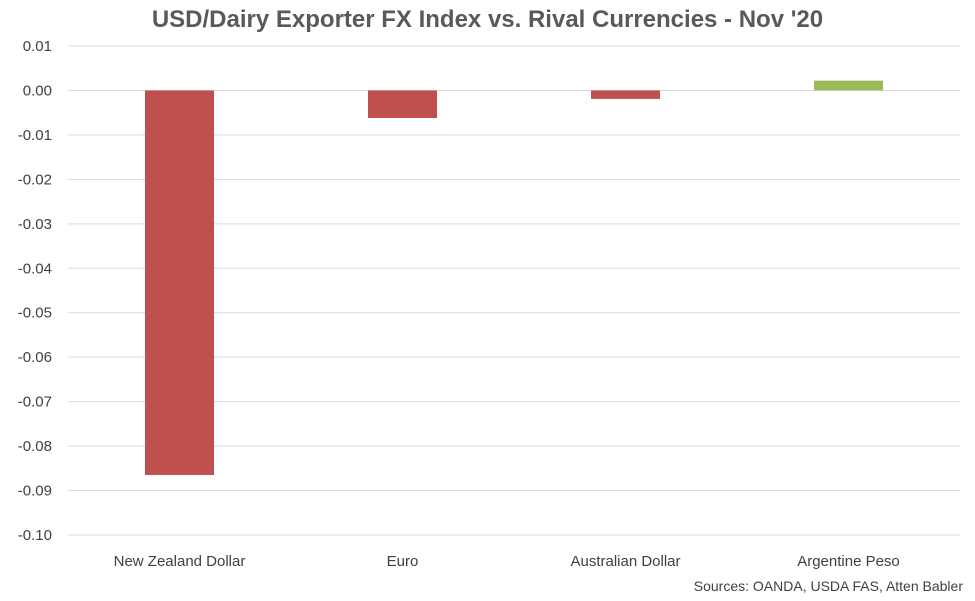 The height and width of the screenshot is (601, 975). I want to click on y-tick-label: -0.06, so click(35, 357).